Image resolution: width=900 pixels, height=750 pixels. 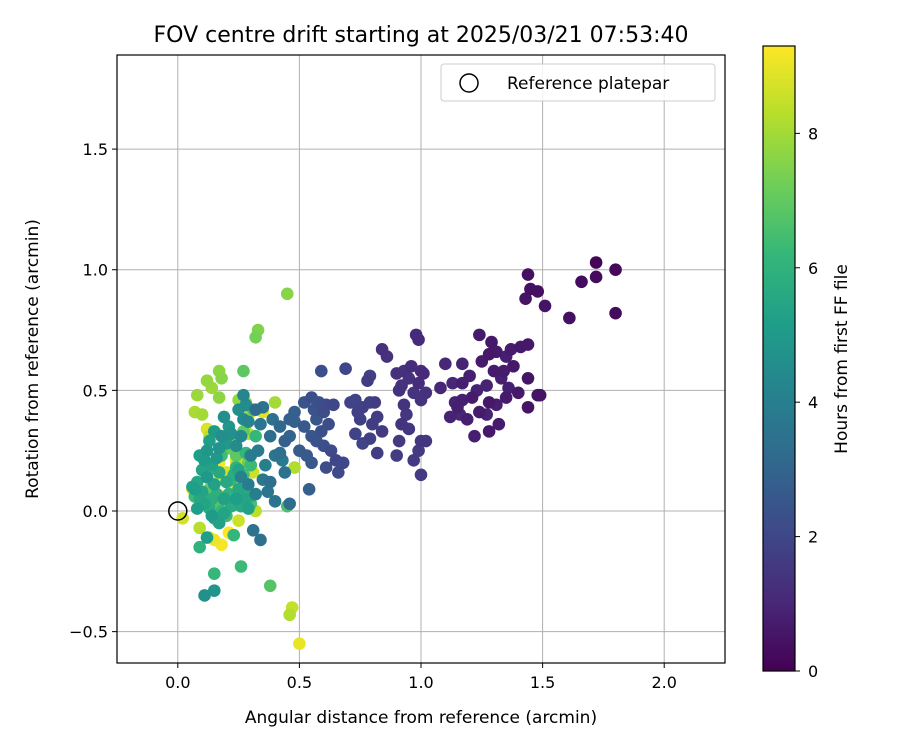 I want to click on y-tick-label: 0.0, so click(x=95, y=511).